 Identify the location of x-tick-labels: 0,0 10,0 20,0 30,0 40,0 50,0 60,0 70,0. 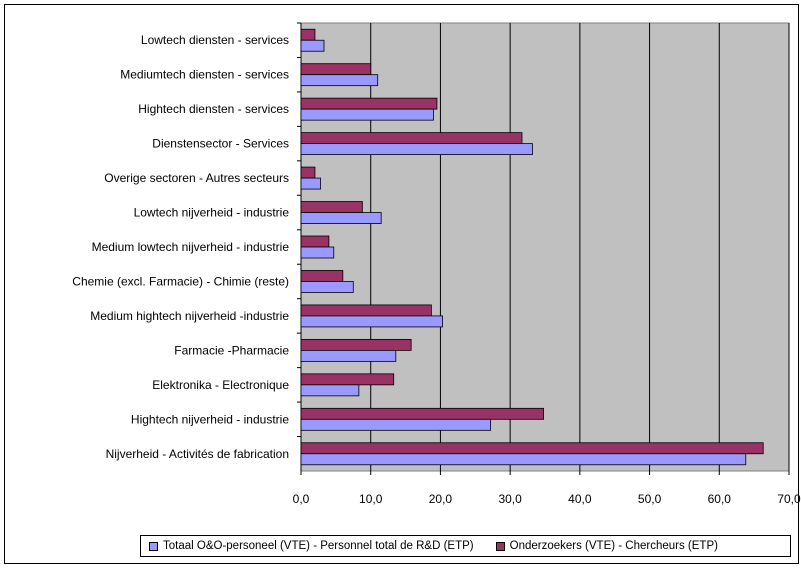
(547, 499).